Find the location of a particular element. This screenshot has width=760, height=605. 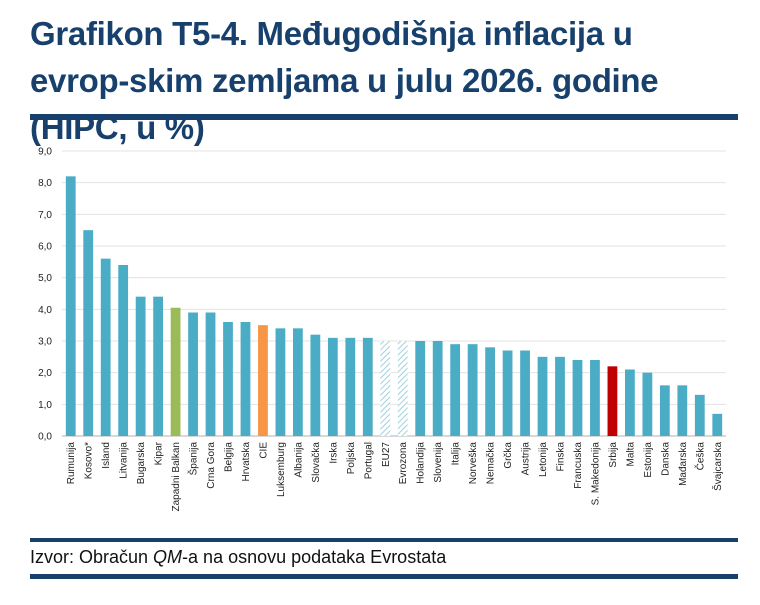

y-tick-label: 9,0 is located at coordinates (45, 152).